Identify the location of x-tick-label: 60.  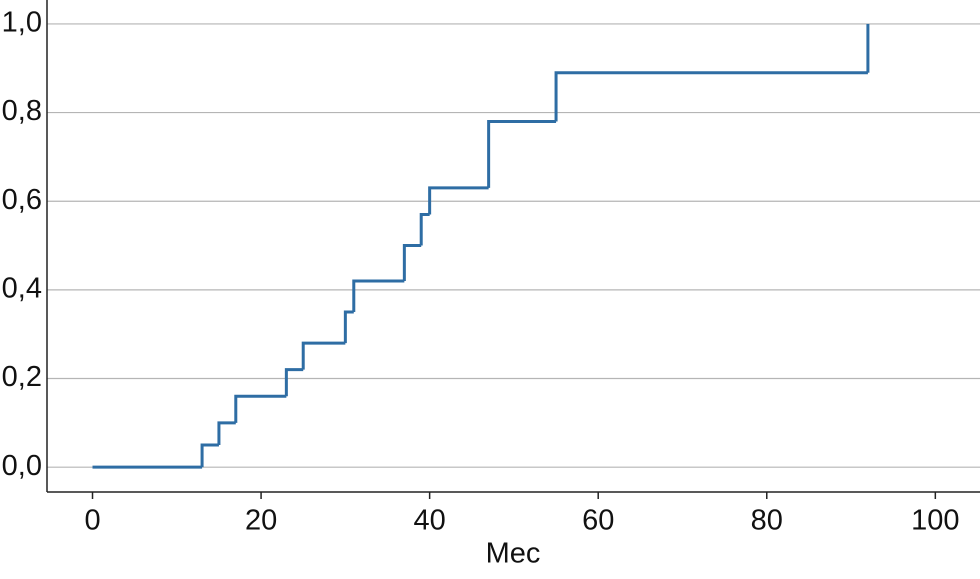
(598, 521).